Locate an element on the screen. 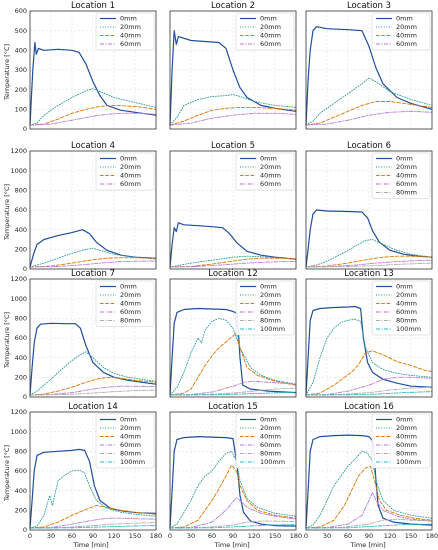  x-tick-label: 150 is located at coordinates (275, 536).